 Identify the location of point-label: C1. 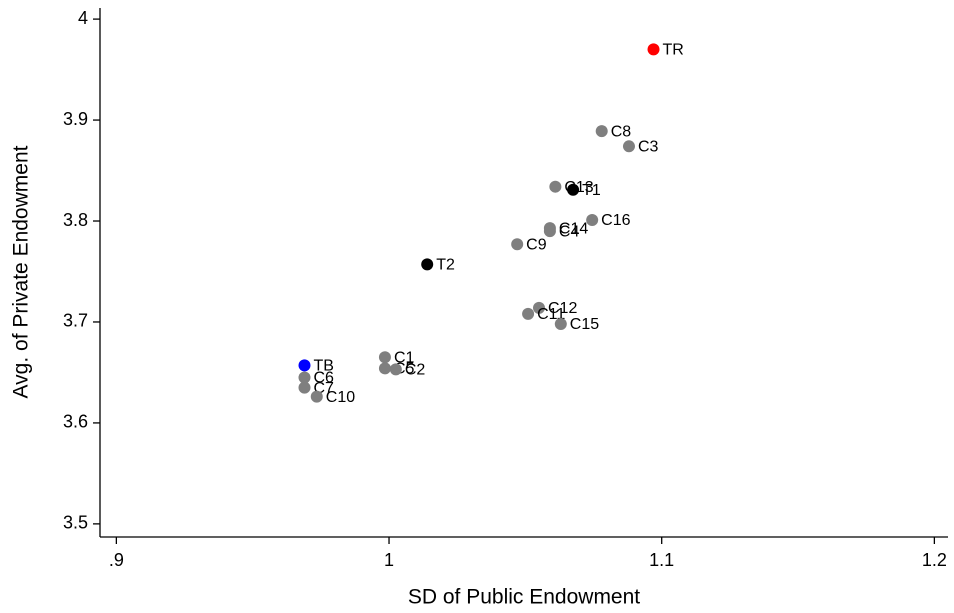
(404, 358).